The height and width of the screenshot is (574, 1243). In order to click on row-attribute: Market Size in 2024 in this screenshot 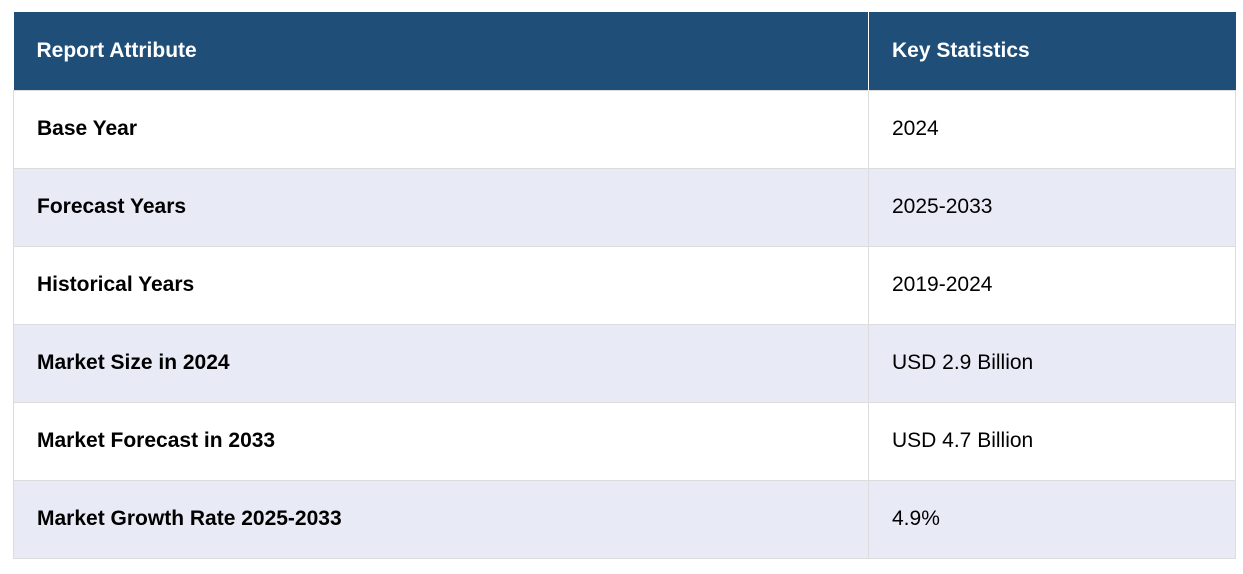, I will do `click(441, 363)`.